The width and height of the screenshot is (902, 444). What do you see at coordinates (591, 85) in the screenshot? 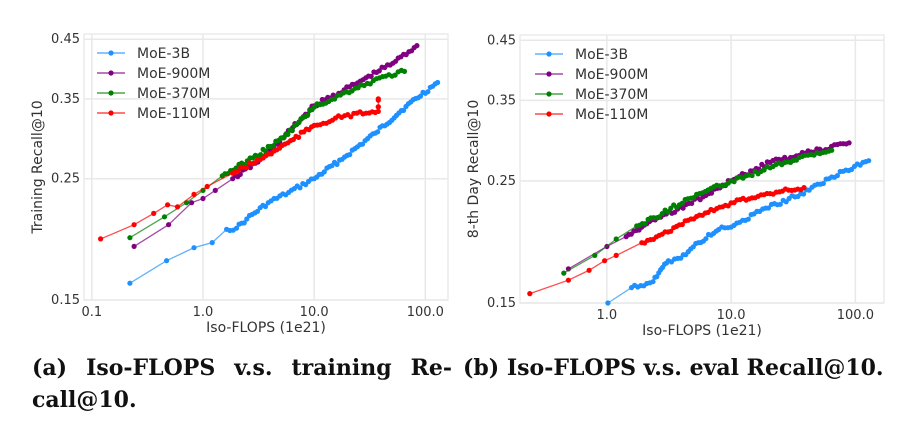
I see `legend: MoE-3B MoE-900M MoE-370M MoE-110M` at bounding box center [591, 85].